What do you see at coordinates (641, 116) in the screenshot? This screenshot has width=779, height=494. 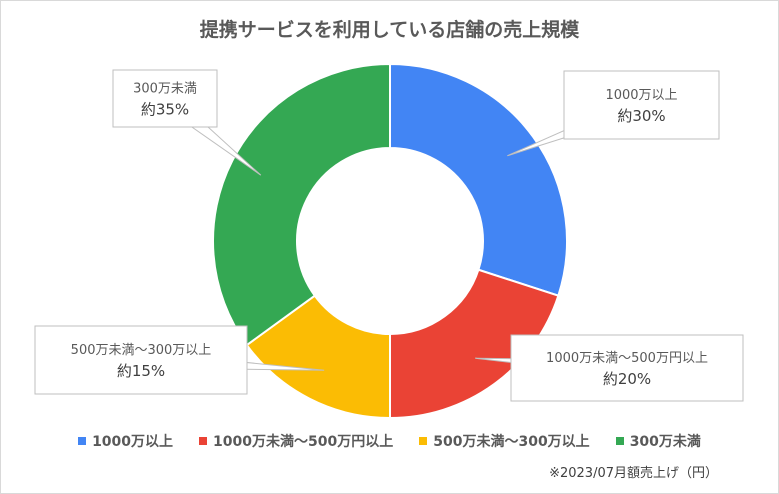 I see `callout-value-label: 約30%` at bounding box center [641, 116].